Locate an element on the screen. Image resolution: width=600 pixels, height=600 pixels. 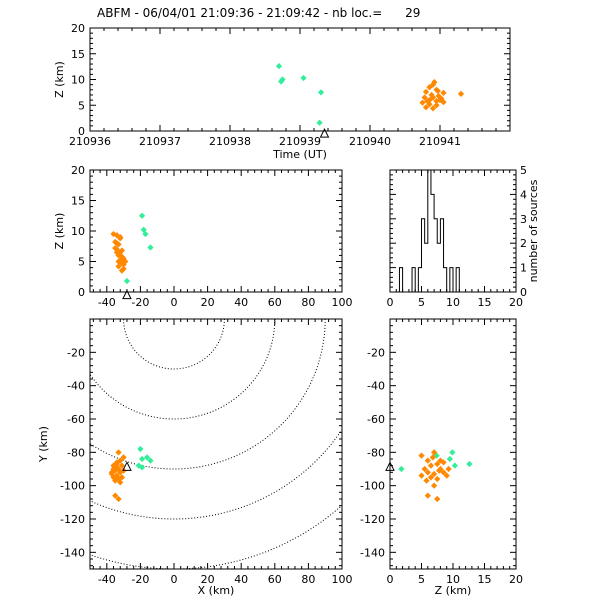
x-tick-label: 210941 is located at coordinates (440, 141).